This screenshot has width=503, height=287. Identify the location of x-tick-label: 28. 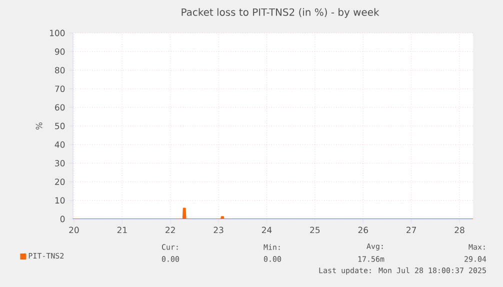
(459, 230).